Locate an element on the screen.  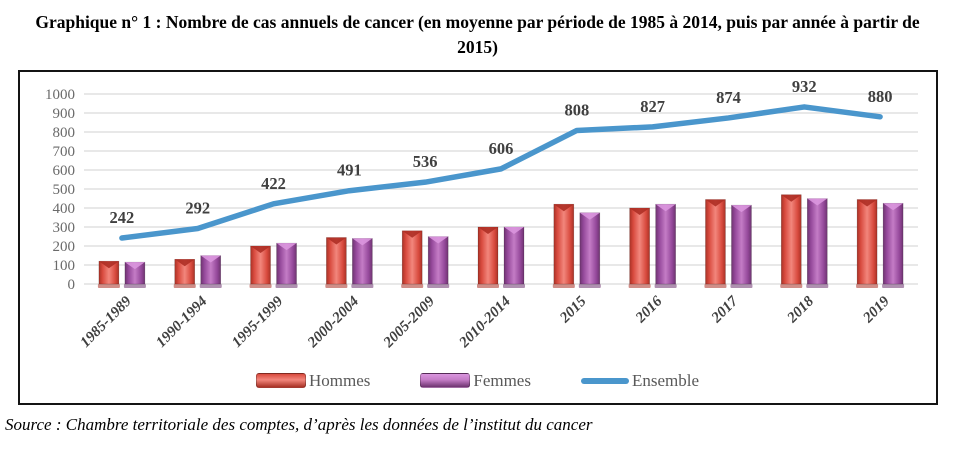
svg-text: 1995-1999 is located at coordinates (258, 322).